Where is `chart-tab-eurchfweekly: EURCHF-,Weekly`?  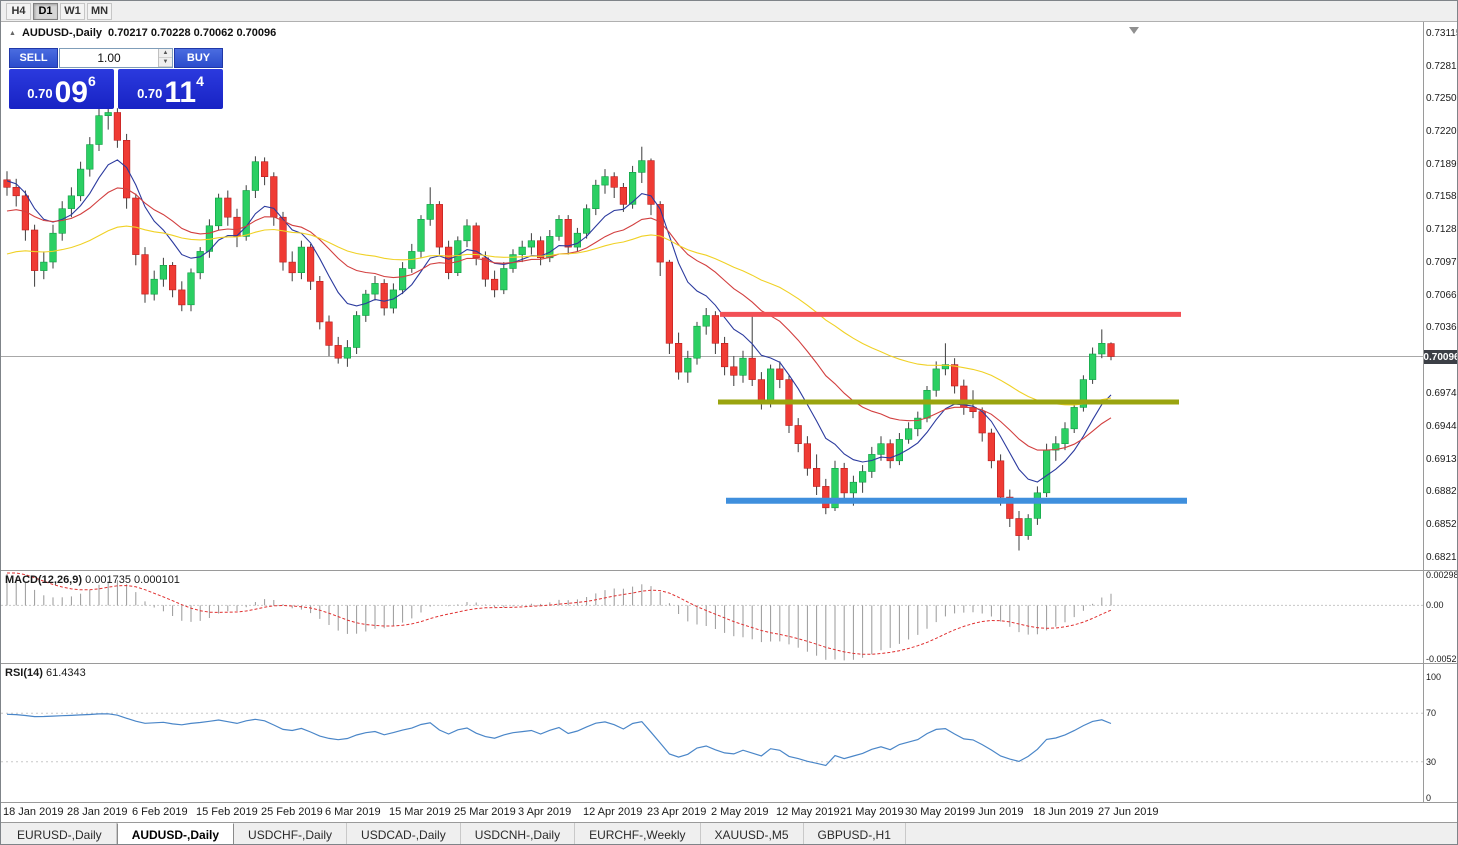 chart-tab-eurchfweekly: EURCHF-,Weekly is located at coordinates (638, 833).